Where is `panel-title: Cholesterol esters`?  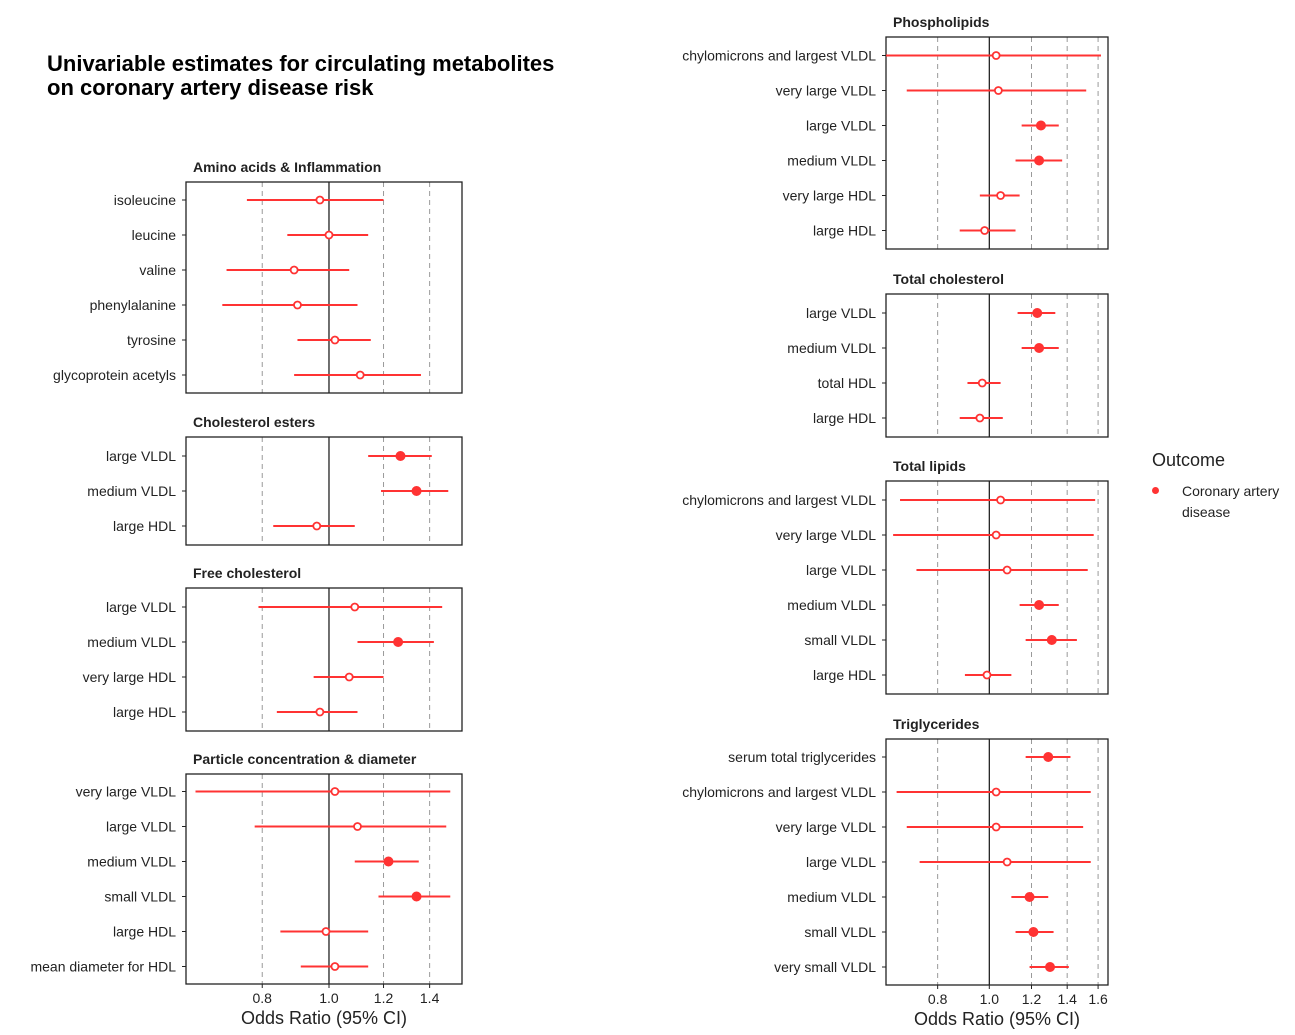 panel-title: Cholesterol esters is located at coordinates (254, 422).